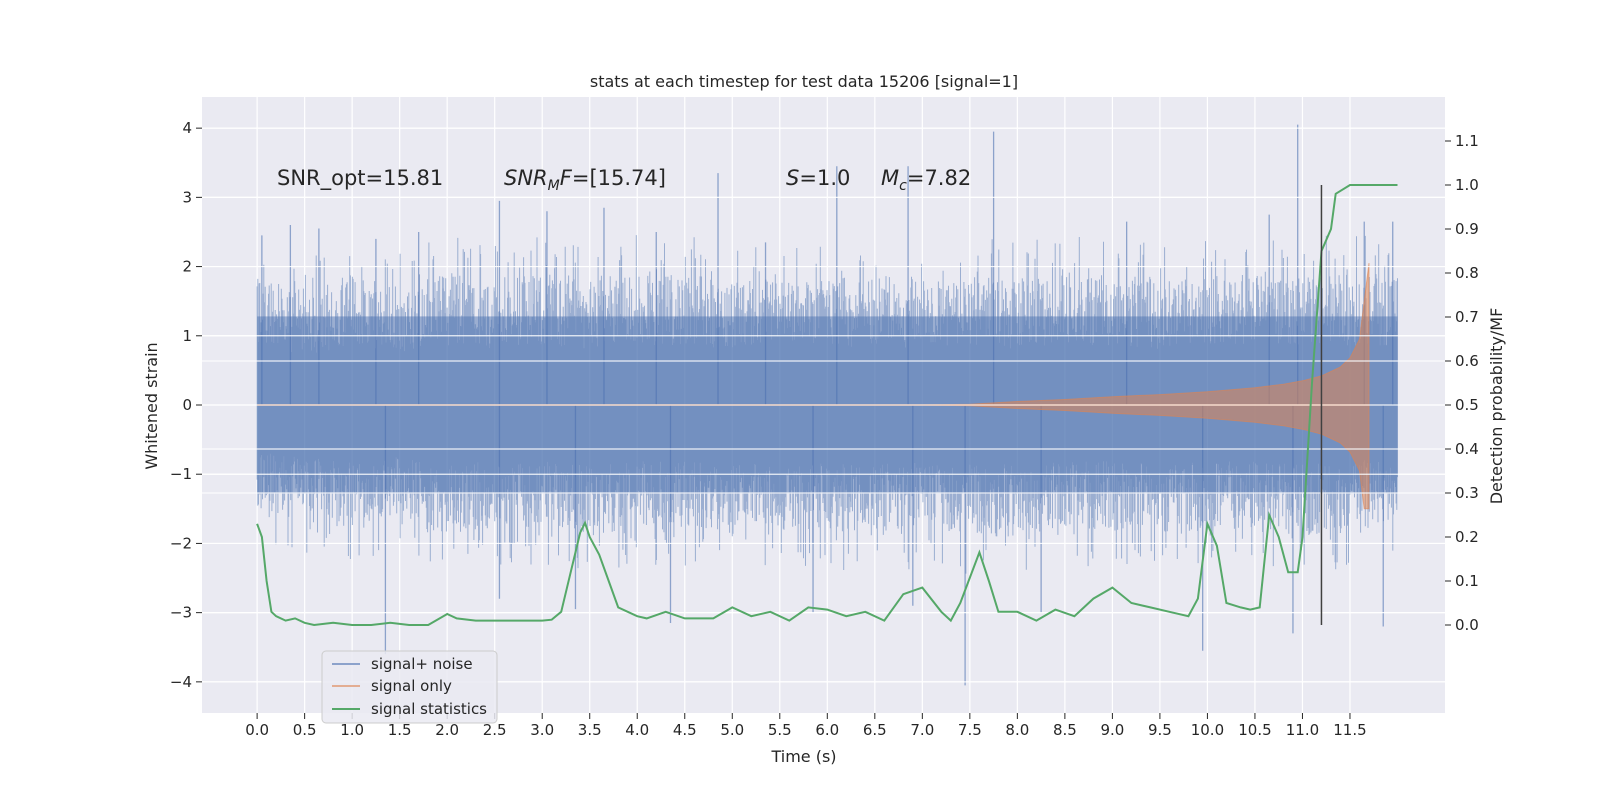 This screenshot has height=800, width=1600. I want to click on y-left-tick-label: 1, so click(187, 336).